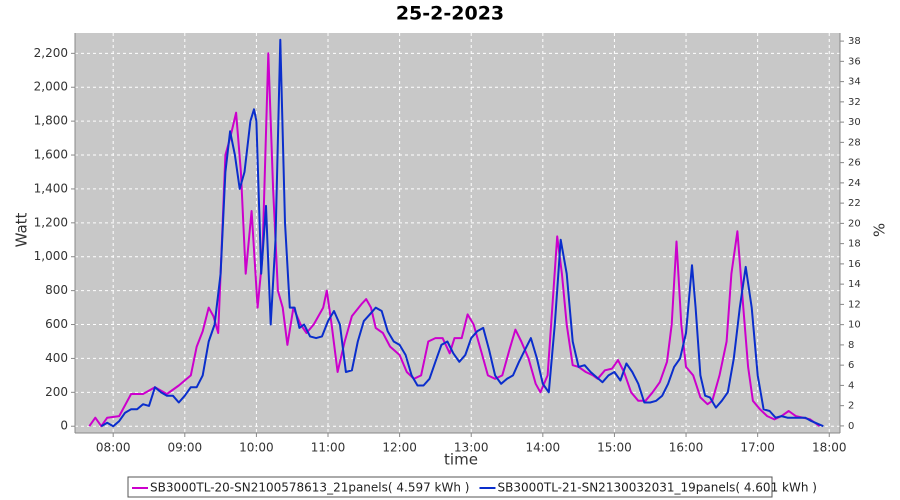 Image resolution: width=900 pixels, height=500 pixels. I want to click on x-tick-label: 18:00, so click(829, 448).